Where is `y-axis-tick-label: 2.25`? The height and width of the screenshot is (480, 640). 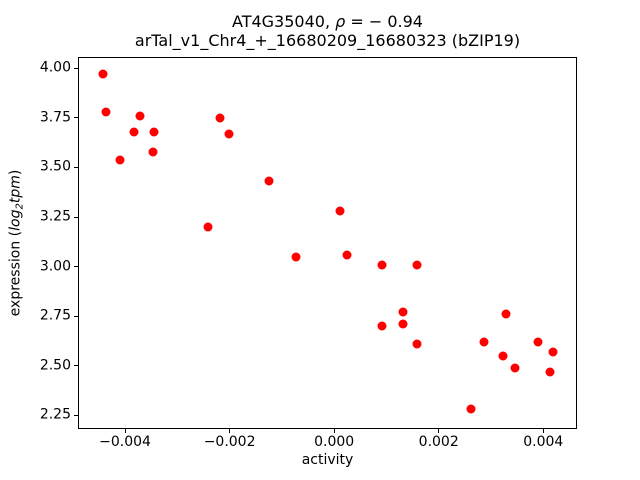
y-axis-tick-label: 2.25 is located at coordinates (55, 414).